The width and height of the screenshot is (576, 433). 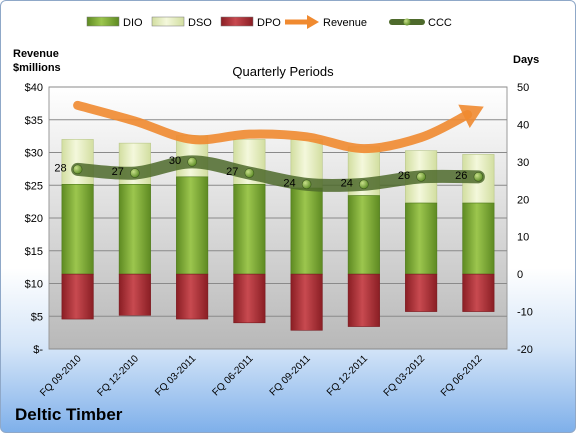 What do you see at coordinates (520, 275) in the screenshot?
I see `right-tick-label: 0` at bounding box center [520, 275].